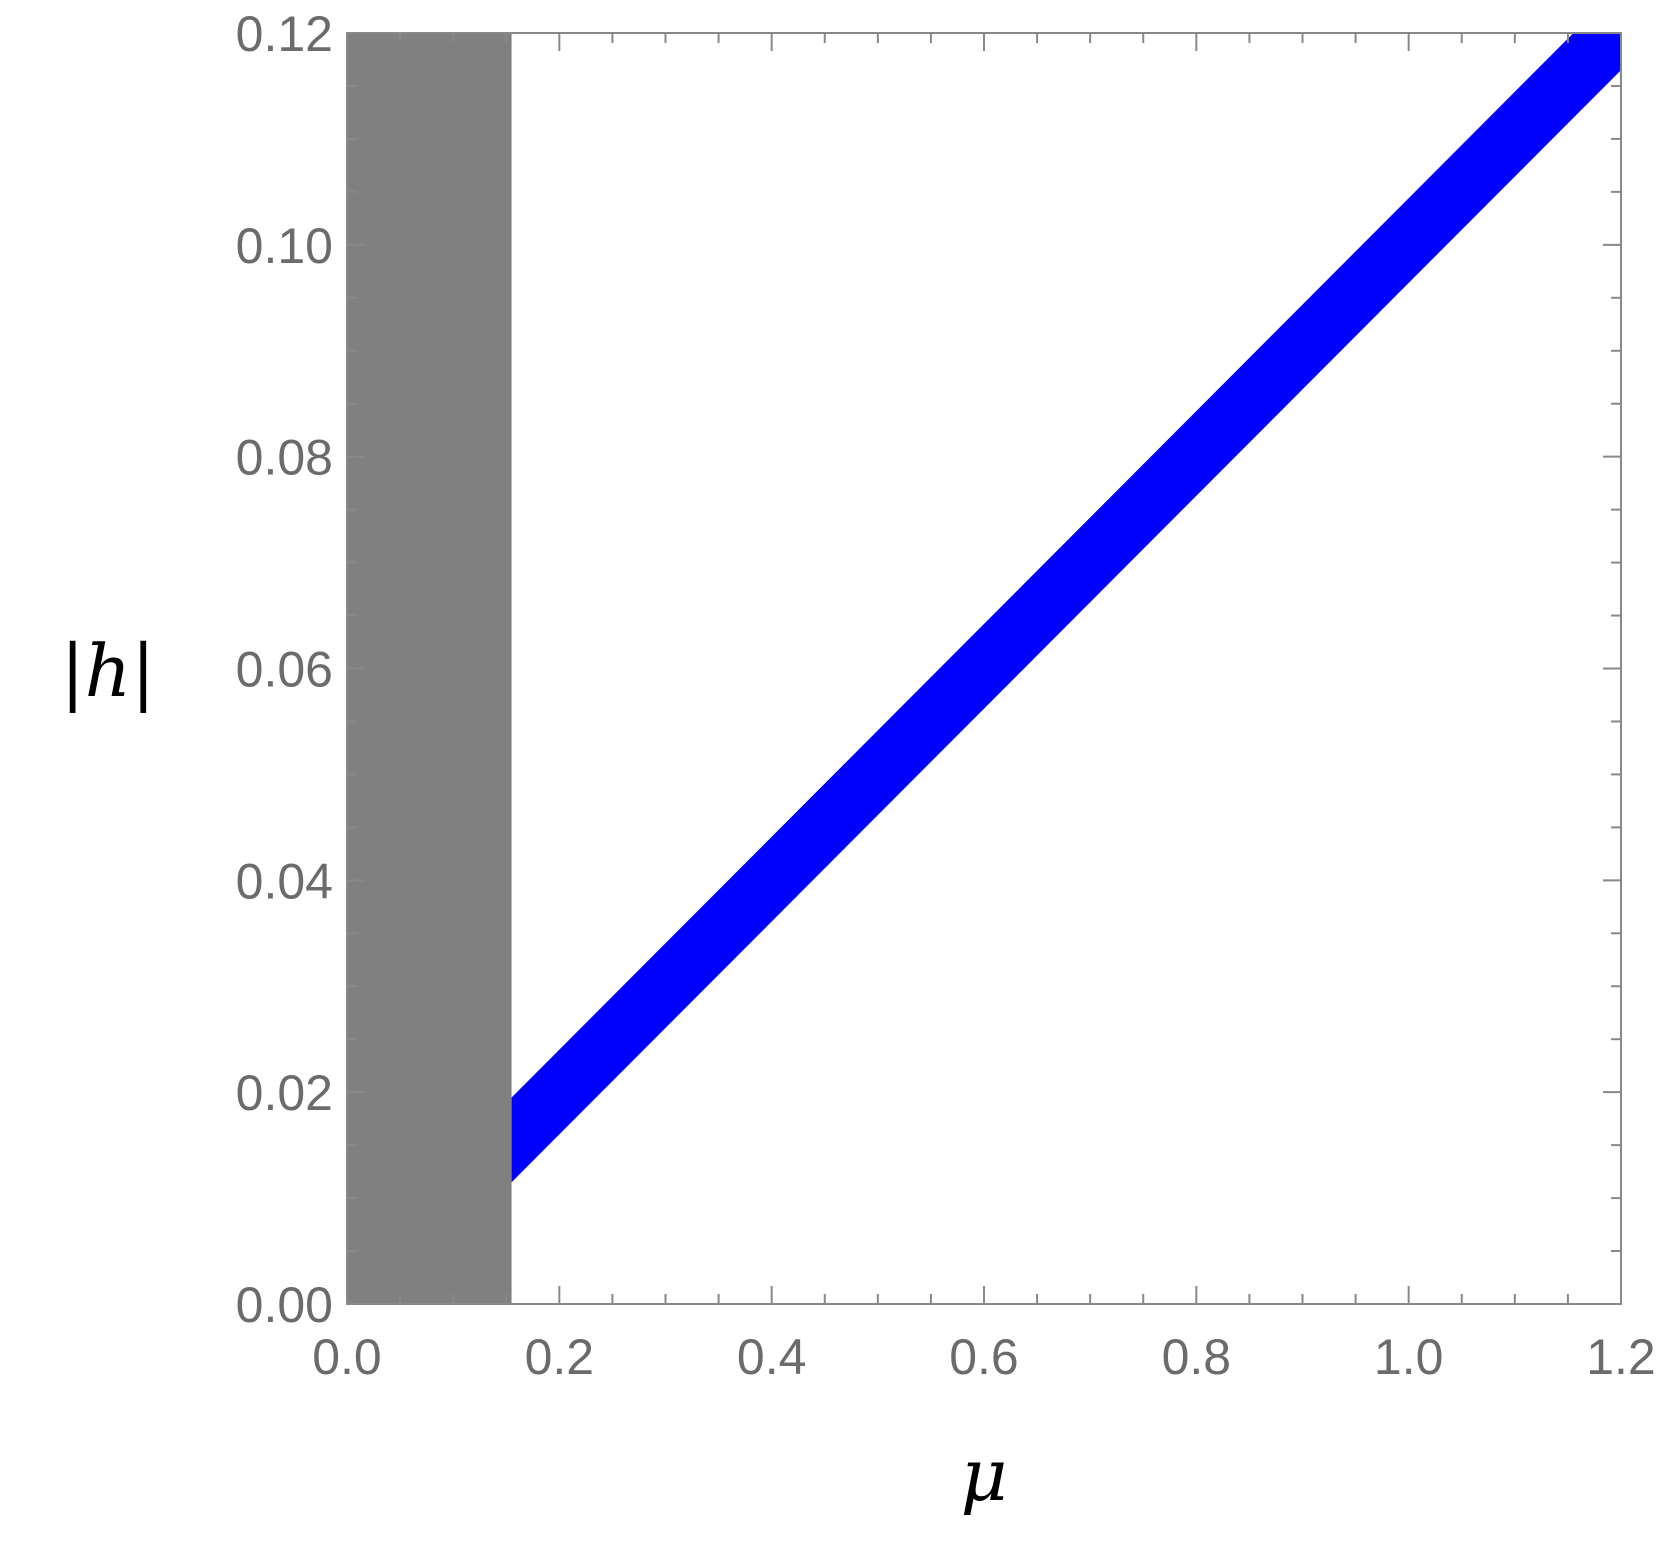  What do you see at coordinates (284, 1305) in the screenshot?
I see `y-tick-label: 0.00` at bounding box center [284, 1305].